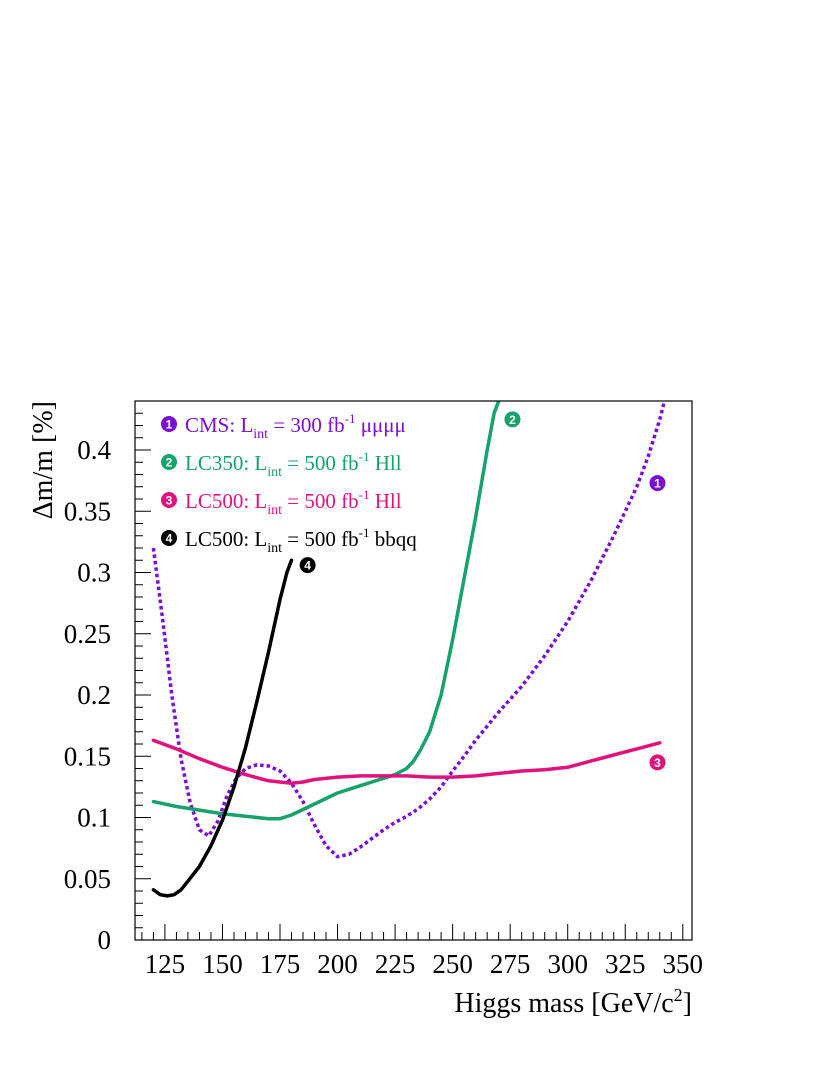 This screenshot has height=1075, width=830. I want to click on y-tick-label: 0.1, so click(94, 818).